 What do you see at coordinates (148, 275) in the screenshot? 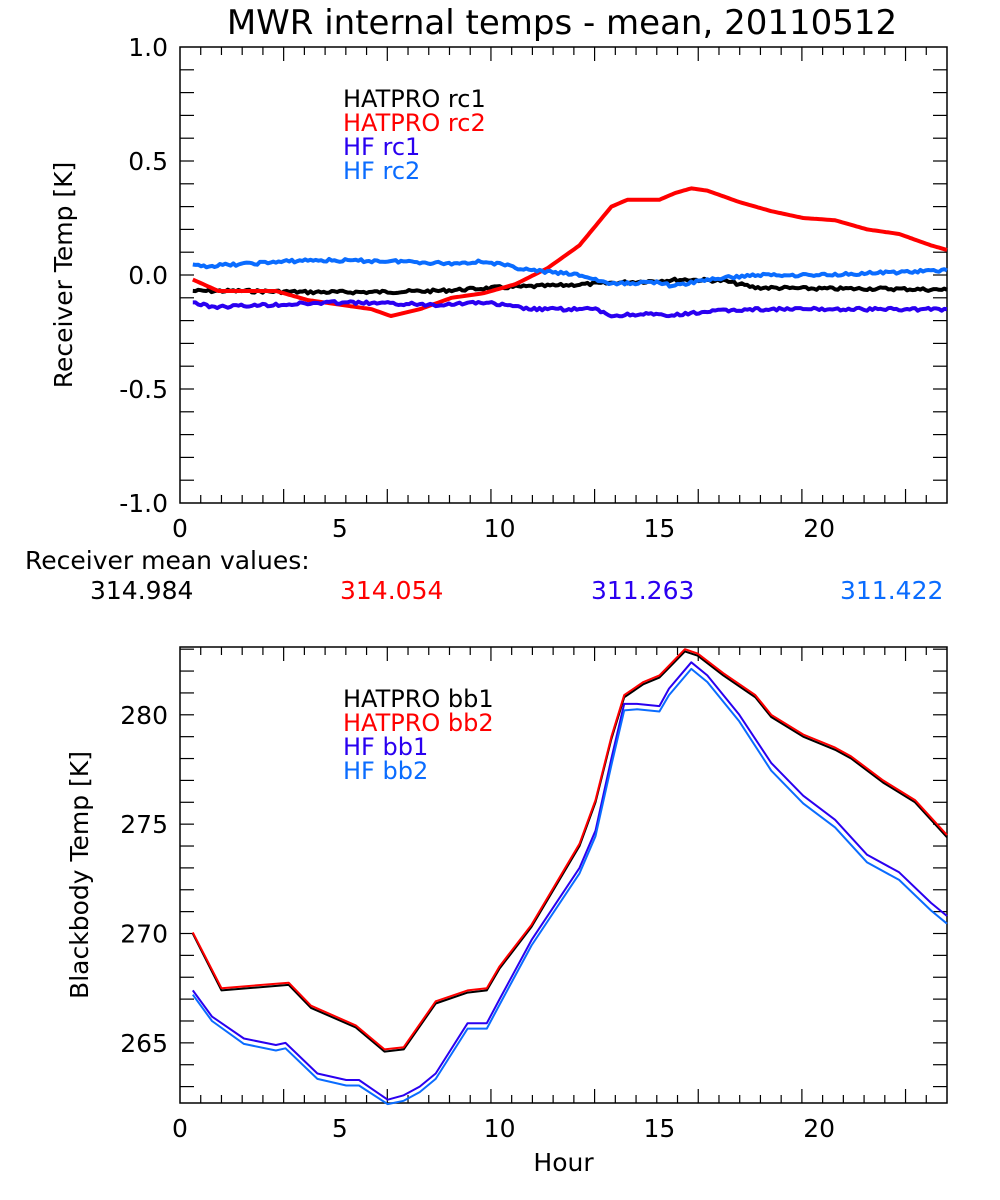
I see `y-tick-label: 0.0` at bounding box center [148, 275].